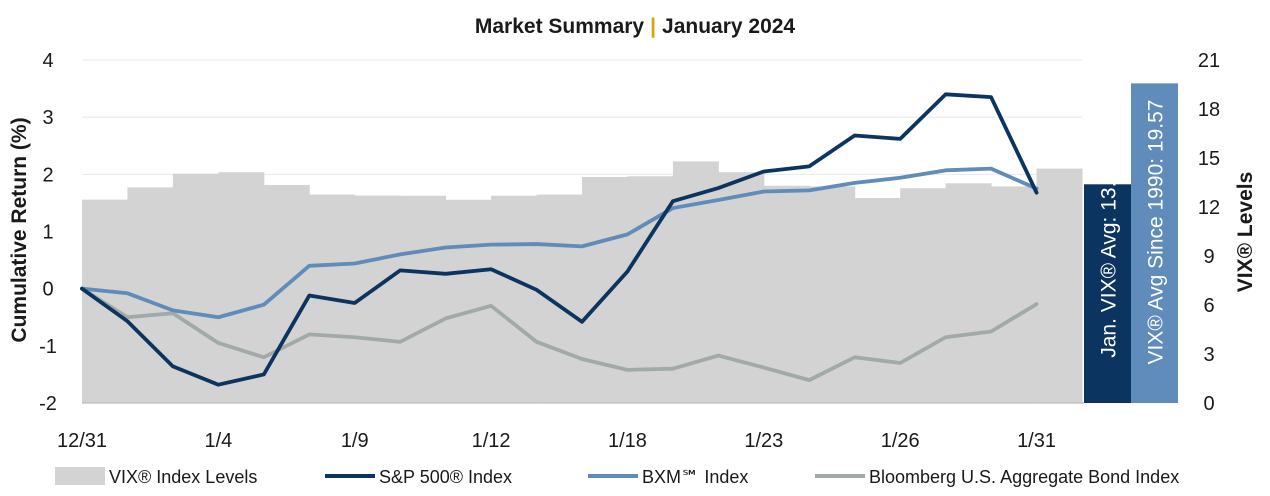  I want to click on y2-tick-label: 15, so click(1209, 159).